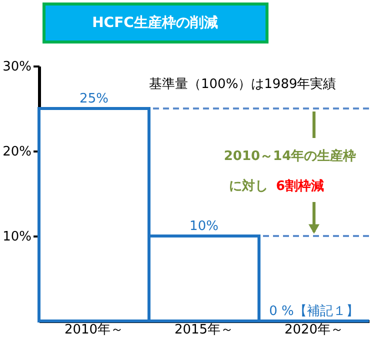 Image resolution: width=382 pixels, height=346 pixels. What do you see at coordinates (290, 156) in the screenshot?
I see `annotation: 2010～14年の生産枠` at bounding box center [290, 156].